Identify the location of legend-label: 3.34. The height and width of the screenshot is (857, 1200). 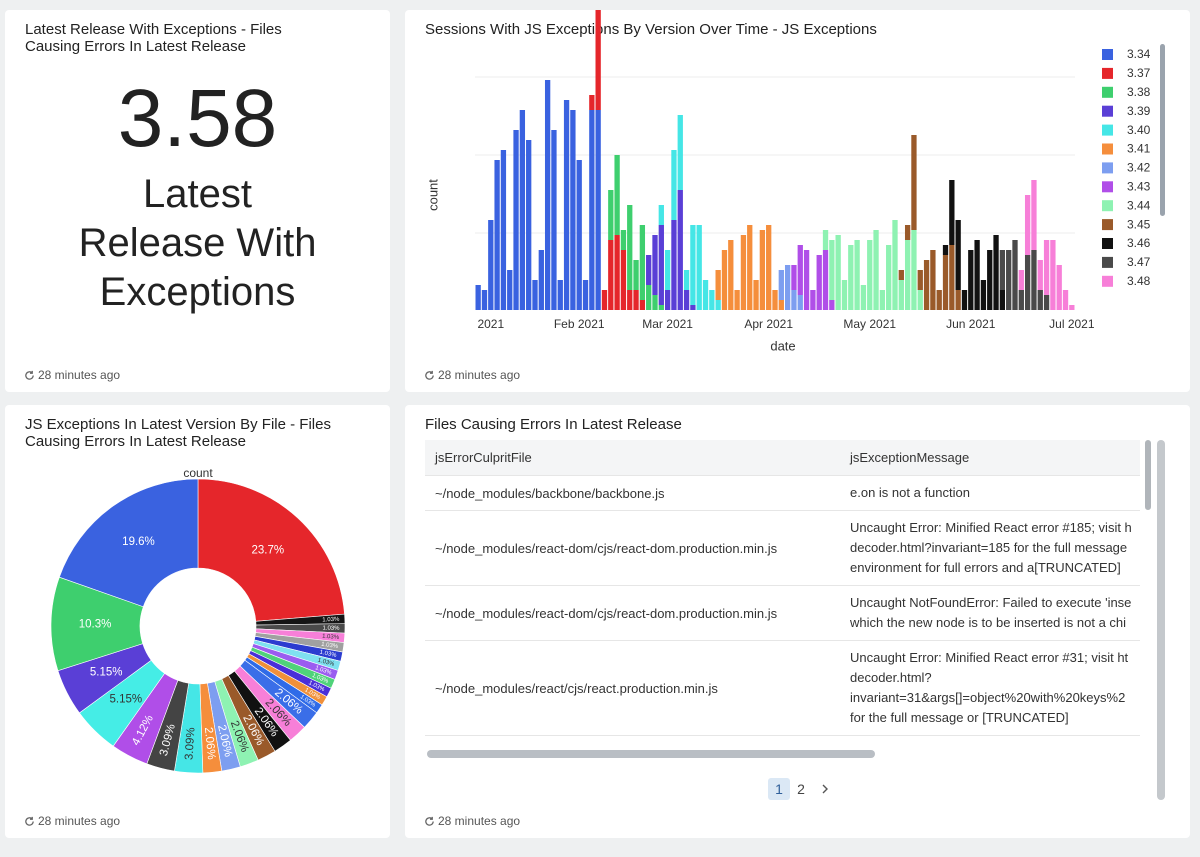
(1139, 54).